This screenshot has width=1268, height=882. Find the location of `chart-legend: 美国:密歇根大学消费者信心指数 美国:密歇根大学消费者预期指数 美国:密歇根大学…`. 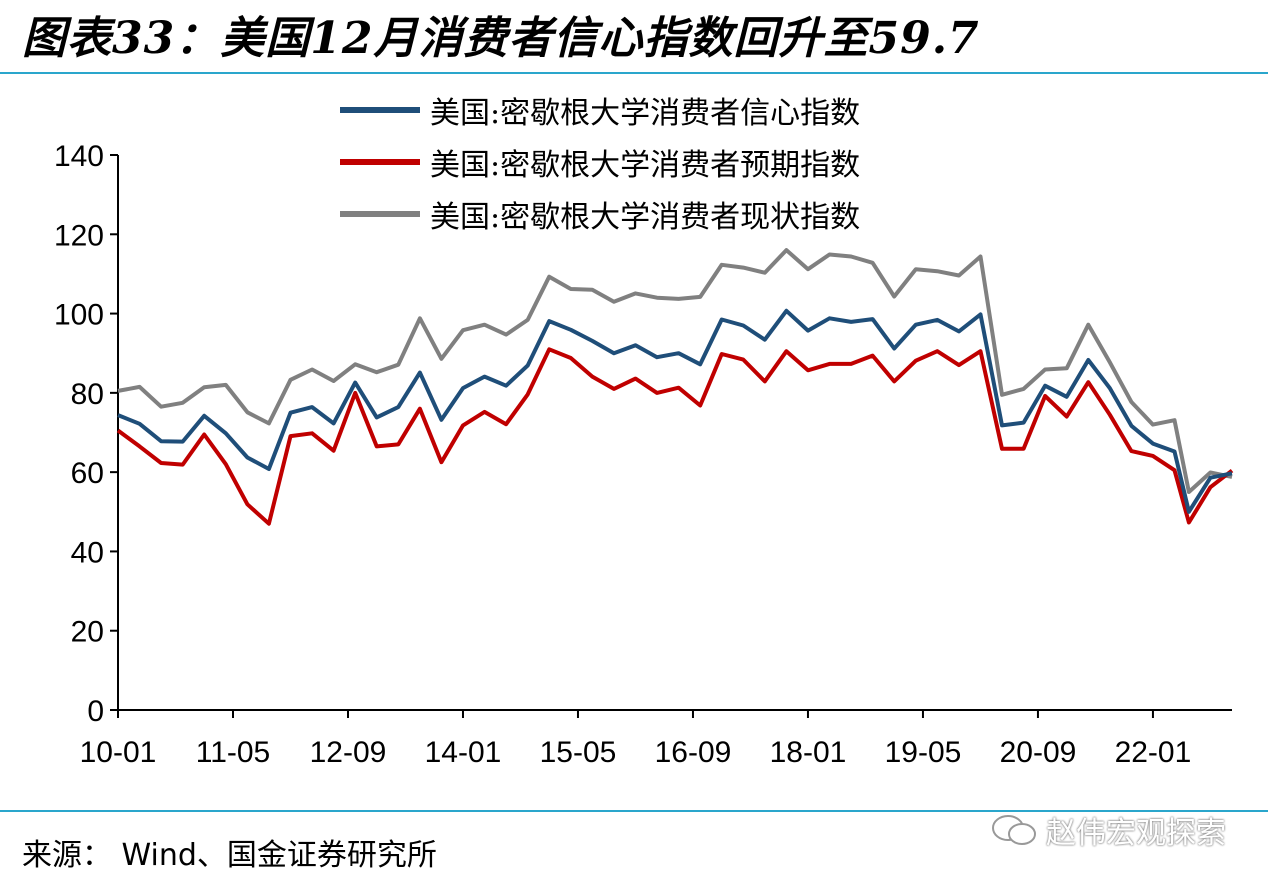

chart-legend: 美国:密歇根大学消费者信心指数 美国:密歇根大学消费者预期指数 美国:密歇根大学… is located at coordinates (600, 162).